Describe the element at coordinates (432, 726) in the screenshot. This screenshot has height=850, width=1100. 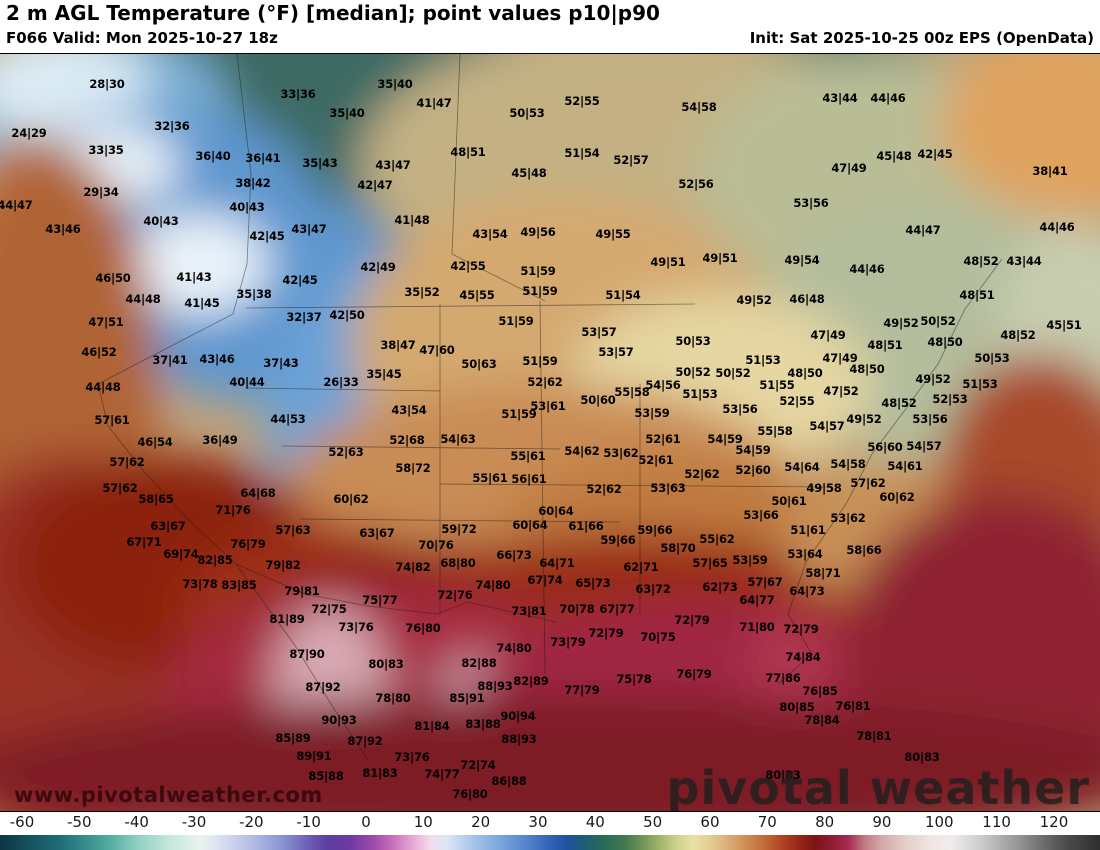
I see `point-value: 81|84` at that location.